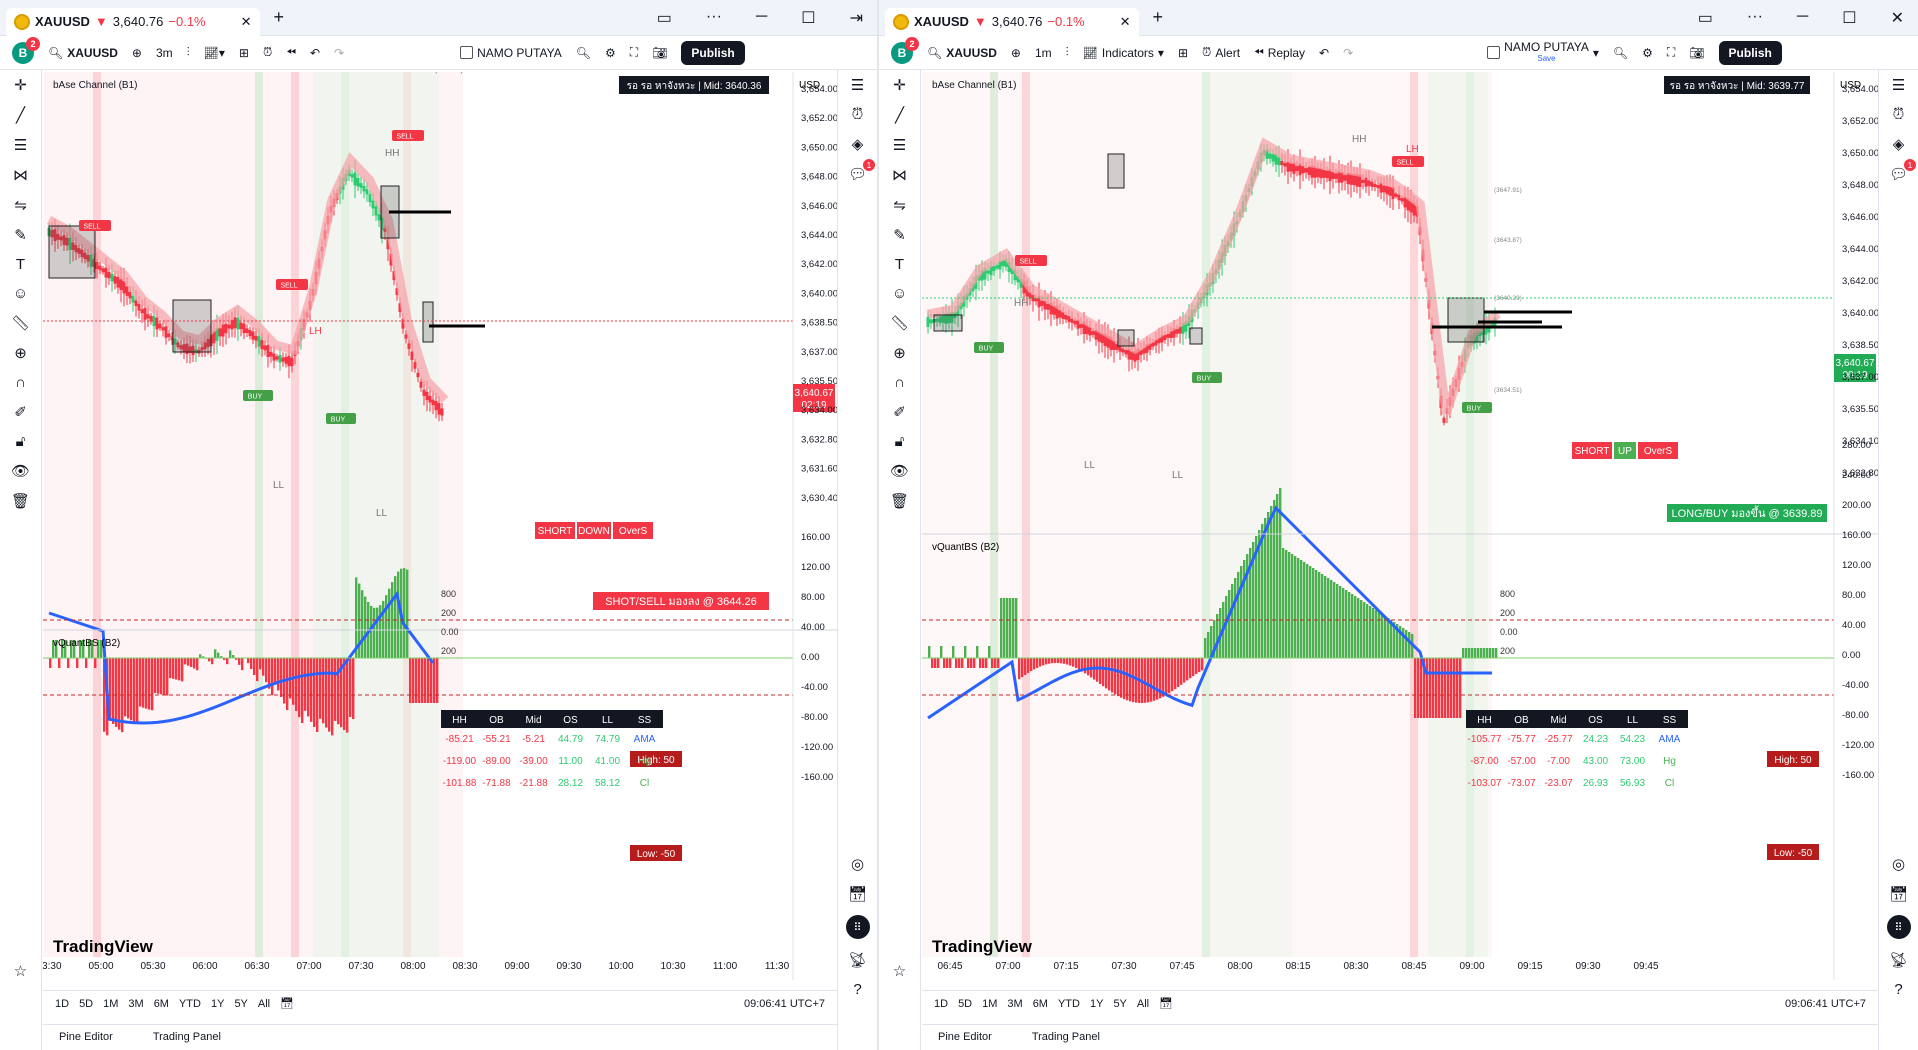  What do you see at coordinates (1065, 1036) in the screenshot?
I see `trading-panel-tab: Trading Panel` at bounding box center [1065, 1036].